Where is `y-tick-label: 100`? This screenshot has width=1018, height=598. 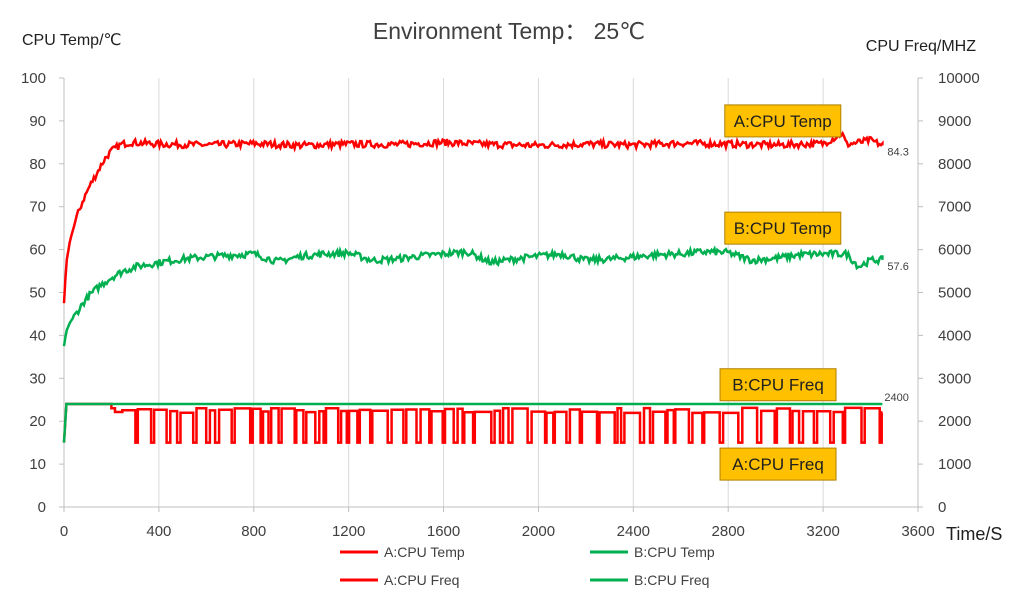
y-tick-label: 100 is located at coordinates (33, 78).